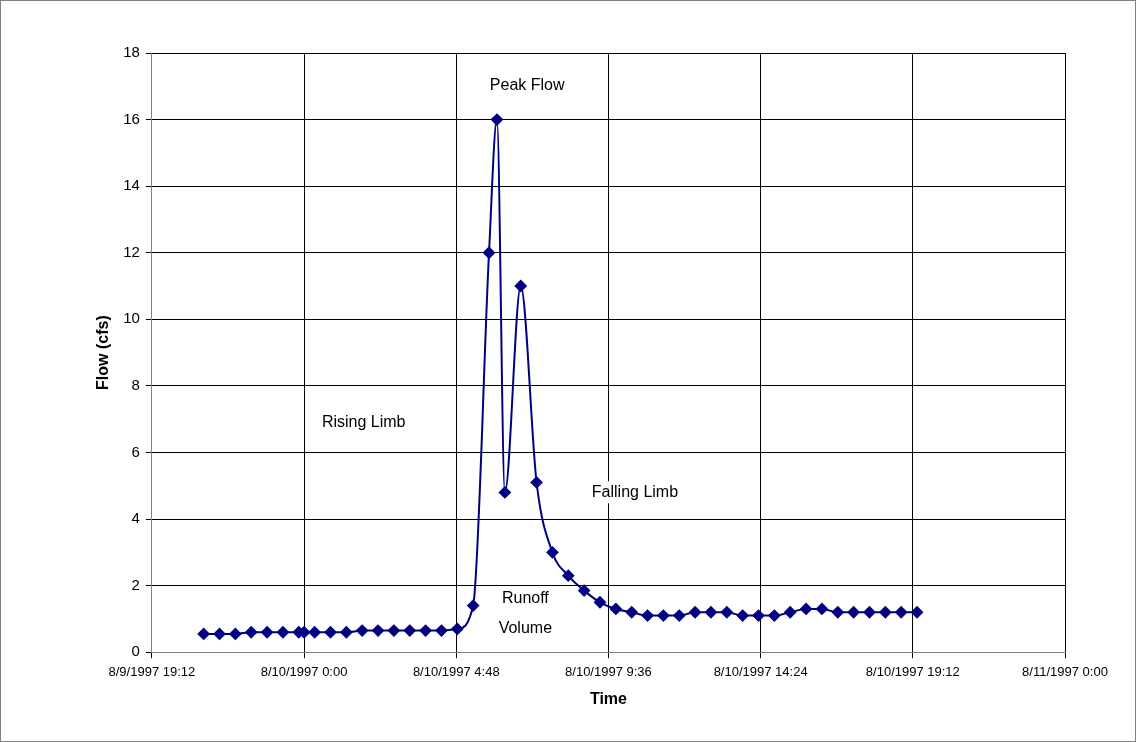 Image resolution: width=1136 pixels, height=742 pixels. Describe the element at coordinates (456, 671) in the screenshot. I see `x-tick-label: 8/10/1997 4:48` at that location.